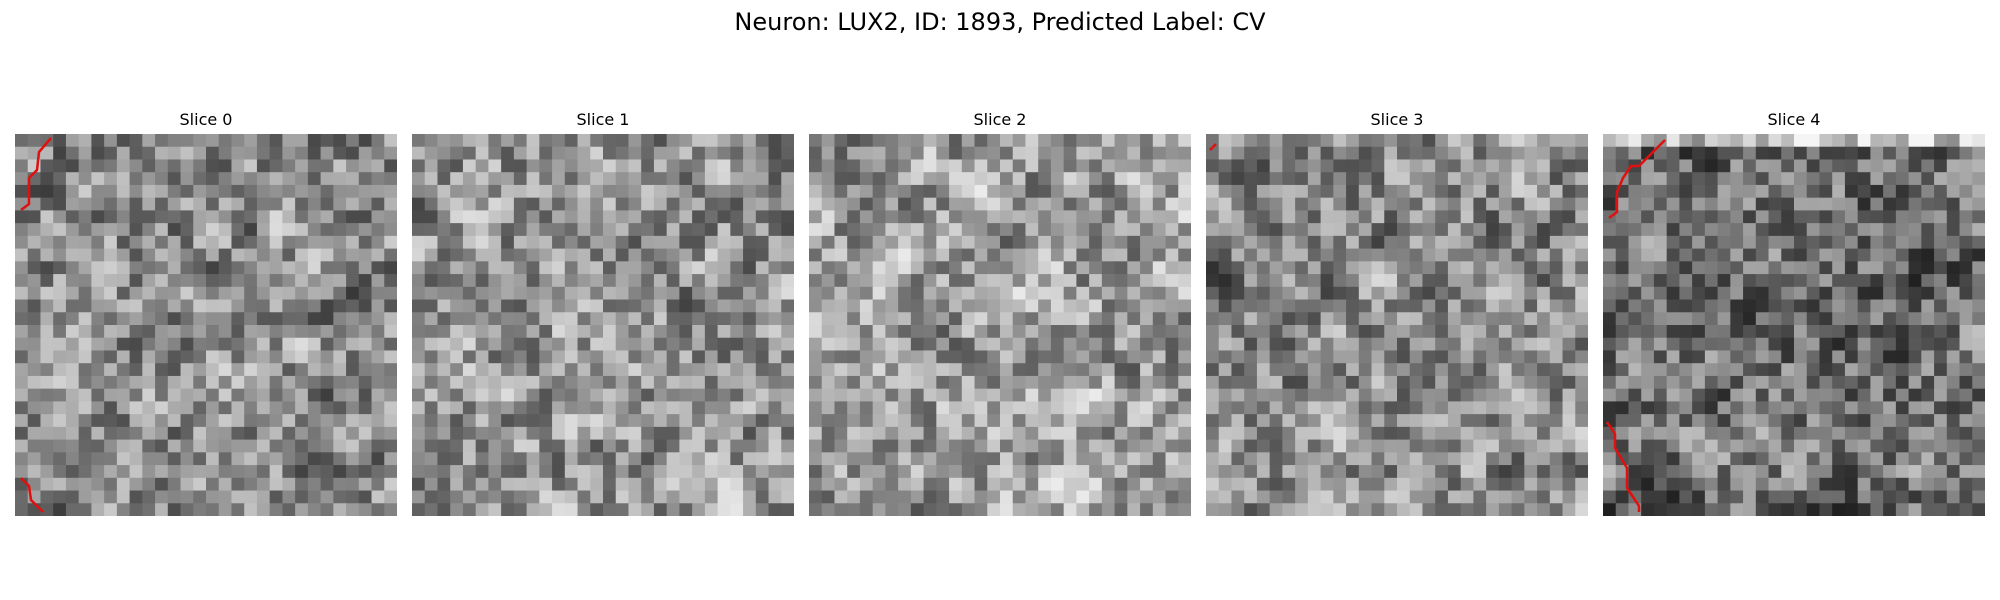 Image resolution: width=2000 pixels, height=600 pixels. What do you see at coordinates (1000, 119) in the screenshot?
I see `slice-title-2: Slice 2` at bounding box center [1000, 119].